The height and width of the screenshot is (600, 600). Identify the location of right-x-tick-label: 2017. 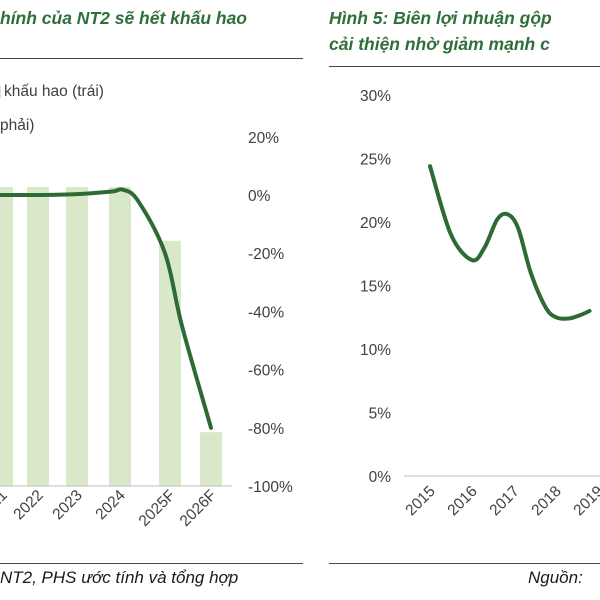
(504, 501).